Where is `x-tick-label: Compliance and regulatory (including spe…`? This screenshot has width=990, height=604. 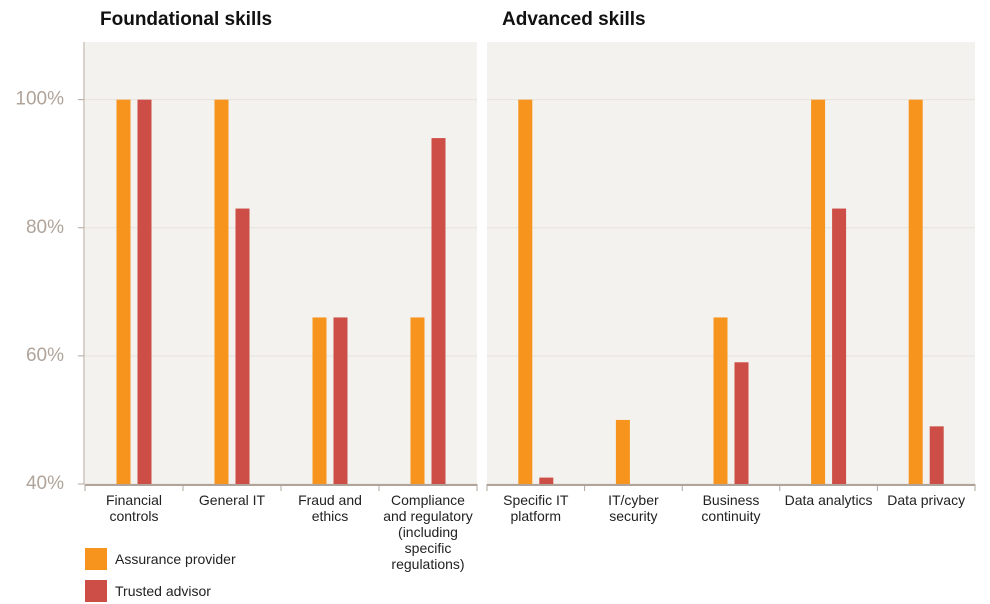
x-tick-label: Compliance and regulatory (including spe… is located at coordinates (428, 532).